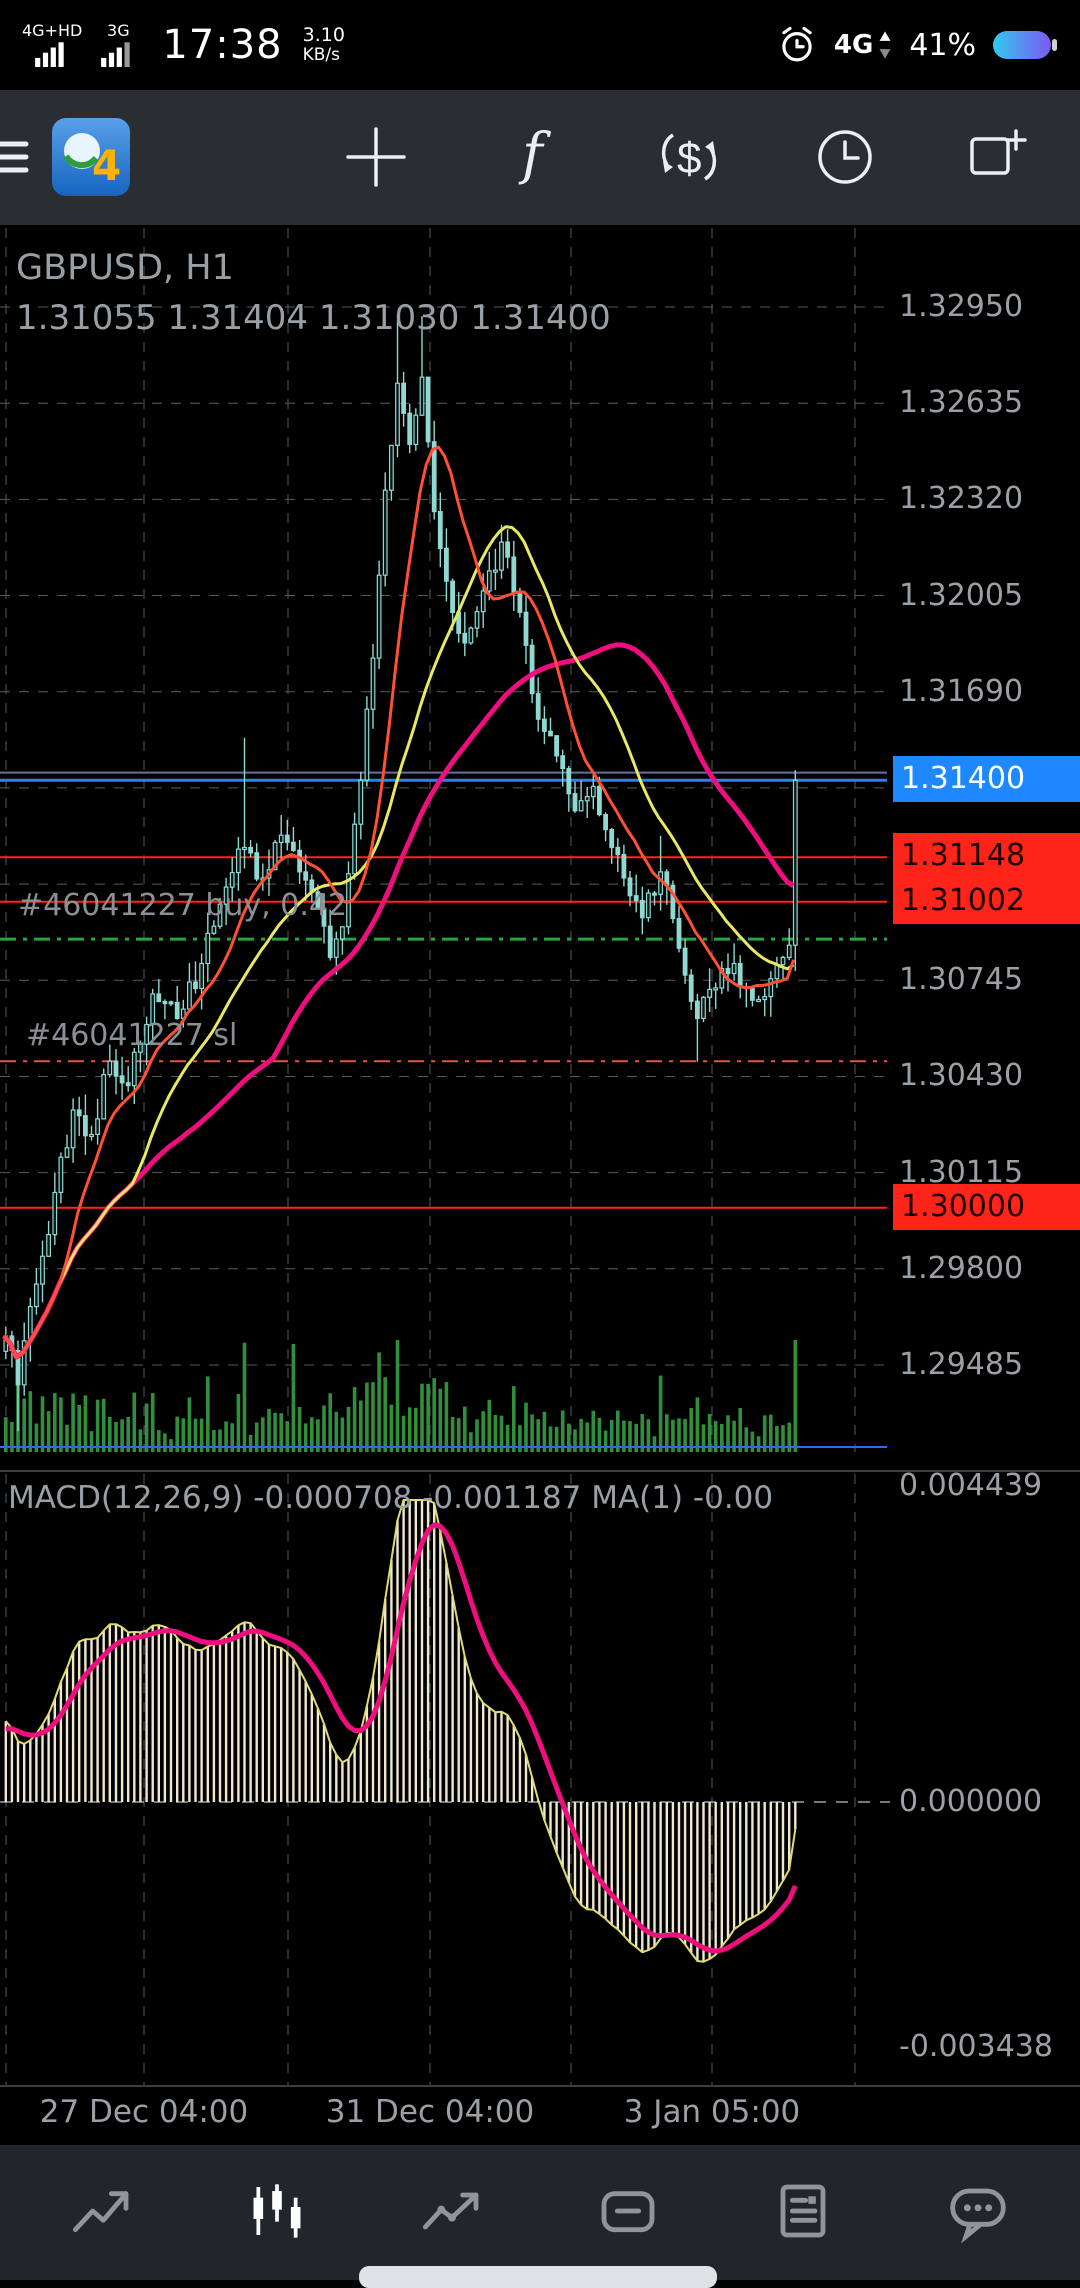 The width and height of the screenshot is (1080, 2288). I want to click on battery-icon, so click(1025, 45).